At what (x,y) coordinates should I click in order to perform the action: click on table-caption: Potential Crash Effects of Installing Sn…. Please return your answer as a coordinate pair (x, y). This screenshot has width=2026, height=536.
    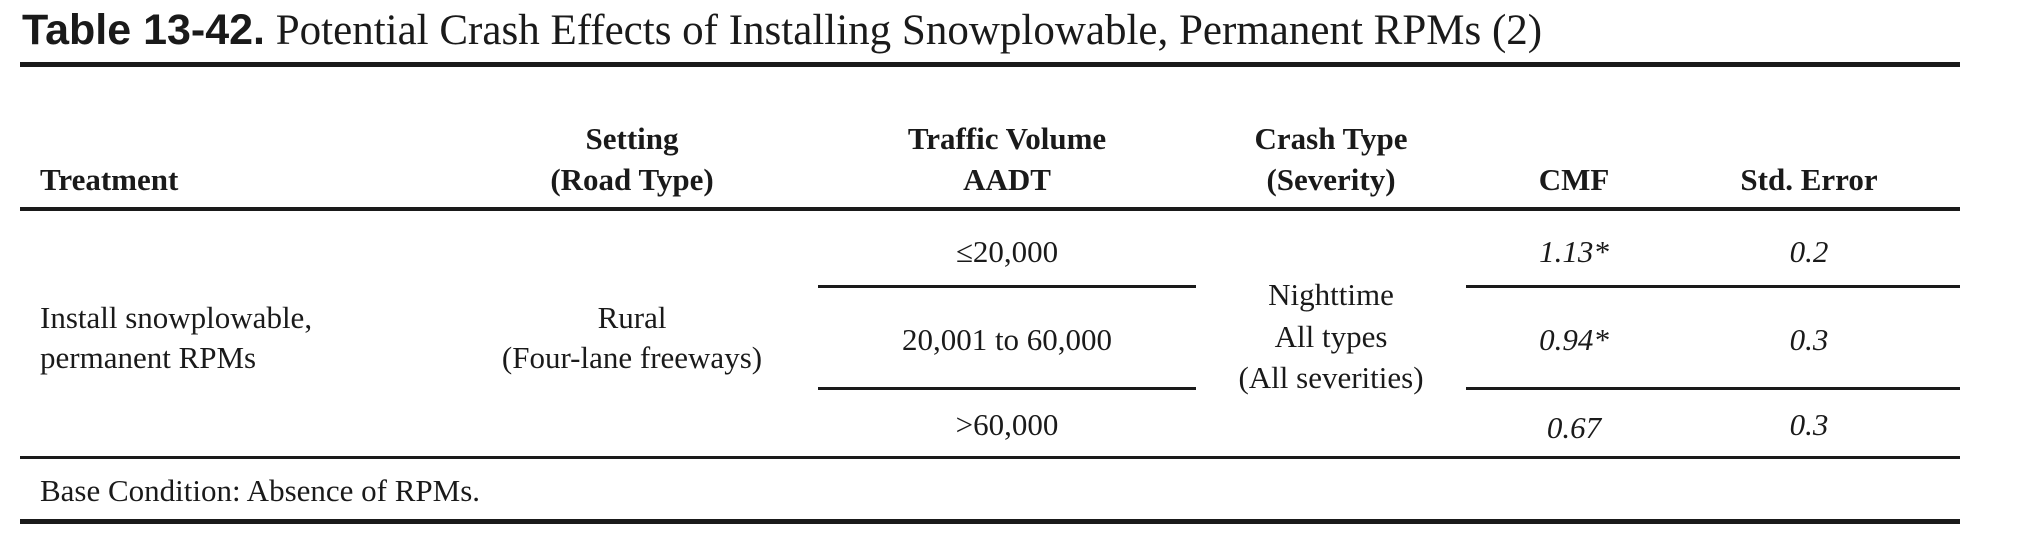
    Looking at the image, I should click on (909, 30).